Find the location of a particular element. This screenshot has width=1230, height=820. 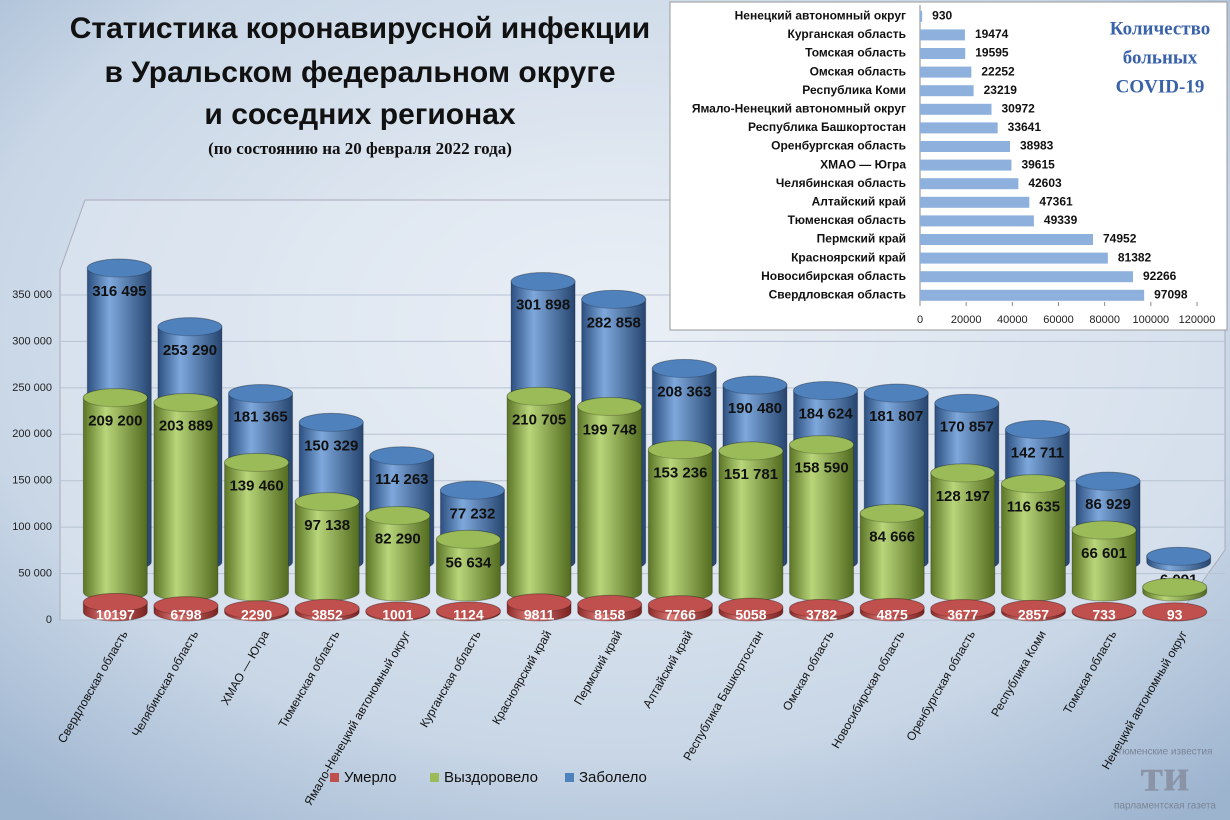

subtitle: (по состоянию на 20 февраля 2022 года) is located at coordinates (360, 148).